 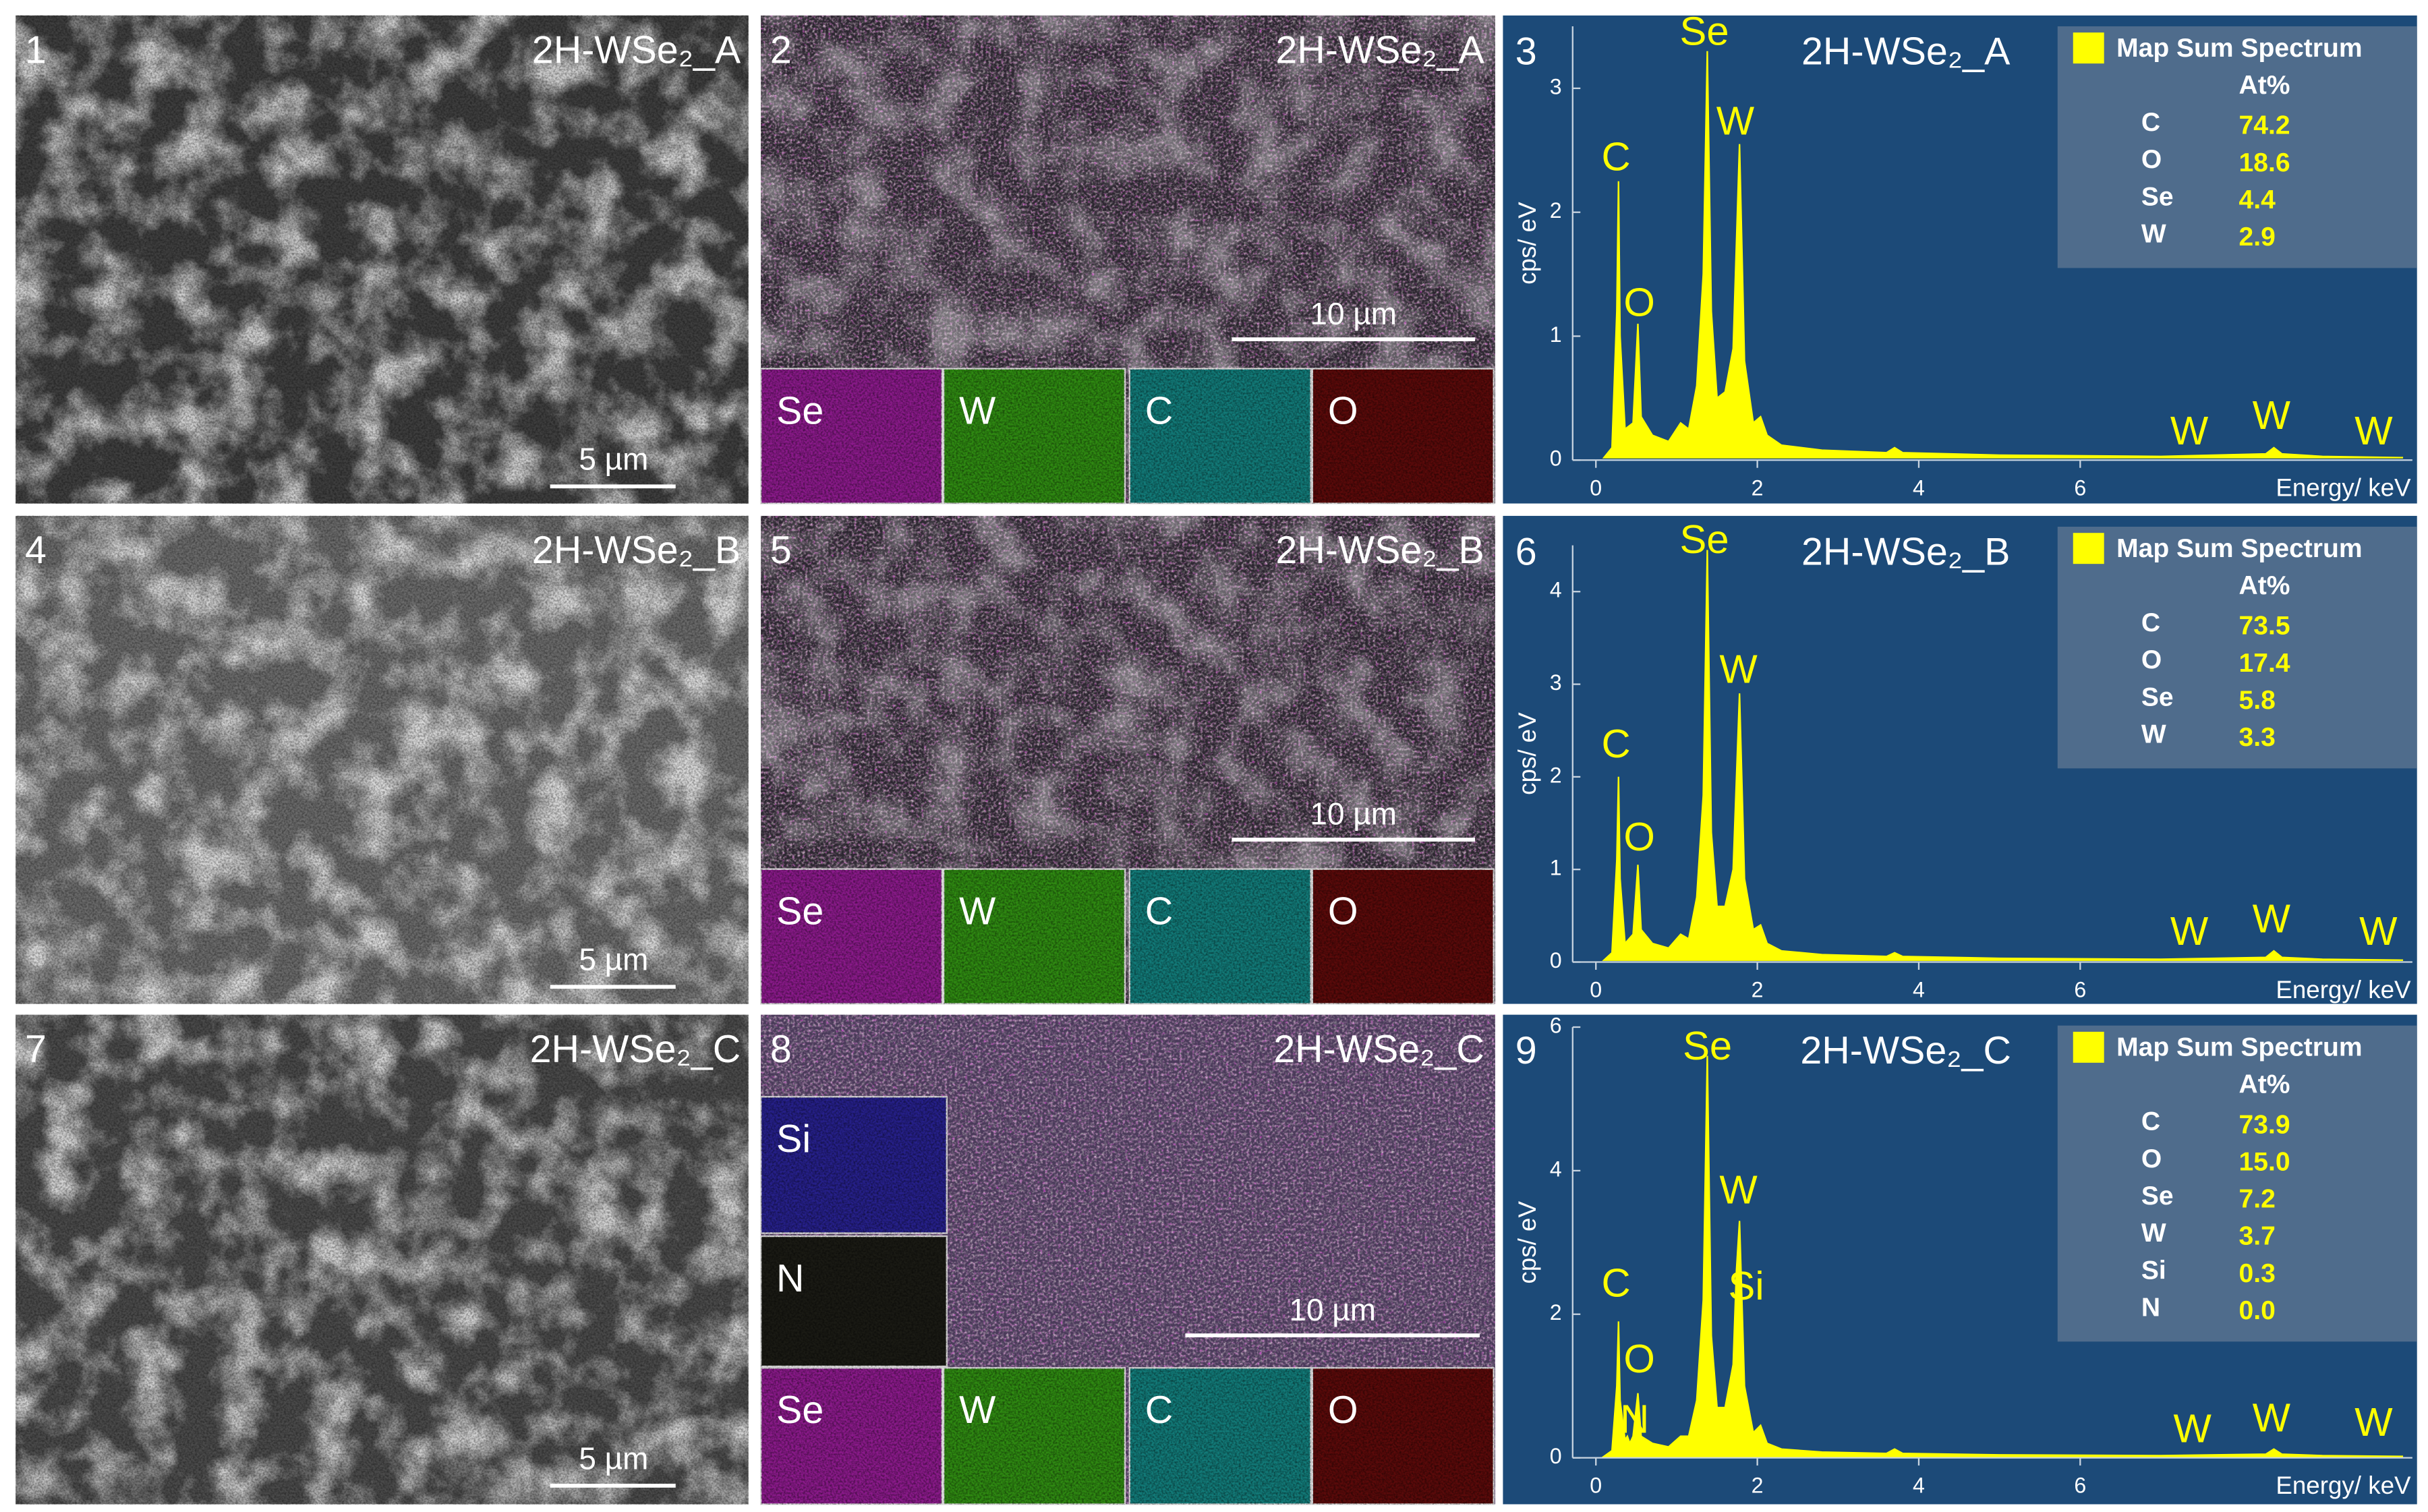 What do you see at coordinates (1343, 411) in the screenshot?
I see `element-tile-label: O` at bounding box center [1343, 411].